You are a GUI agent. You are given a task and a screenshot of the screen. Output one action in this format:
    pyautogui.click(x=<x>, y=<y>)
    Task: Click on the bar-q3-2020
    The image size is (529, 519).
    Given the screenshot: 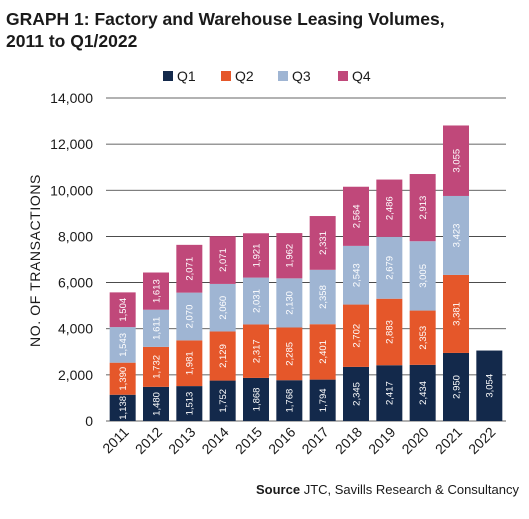 What is the action you would take?
    pyautogui.click(x=422, y=276)
    